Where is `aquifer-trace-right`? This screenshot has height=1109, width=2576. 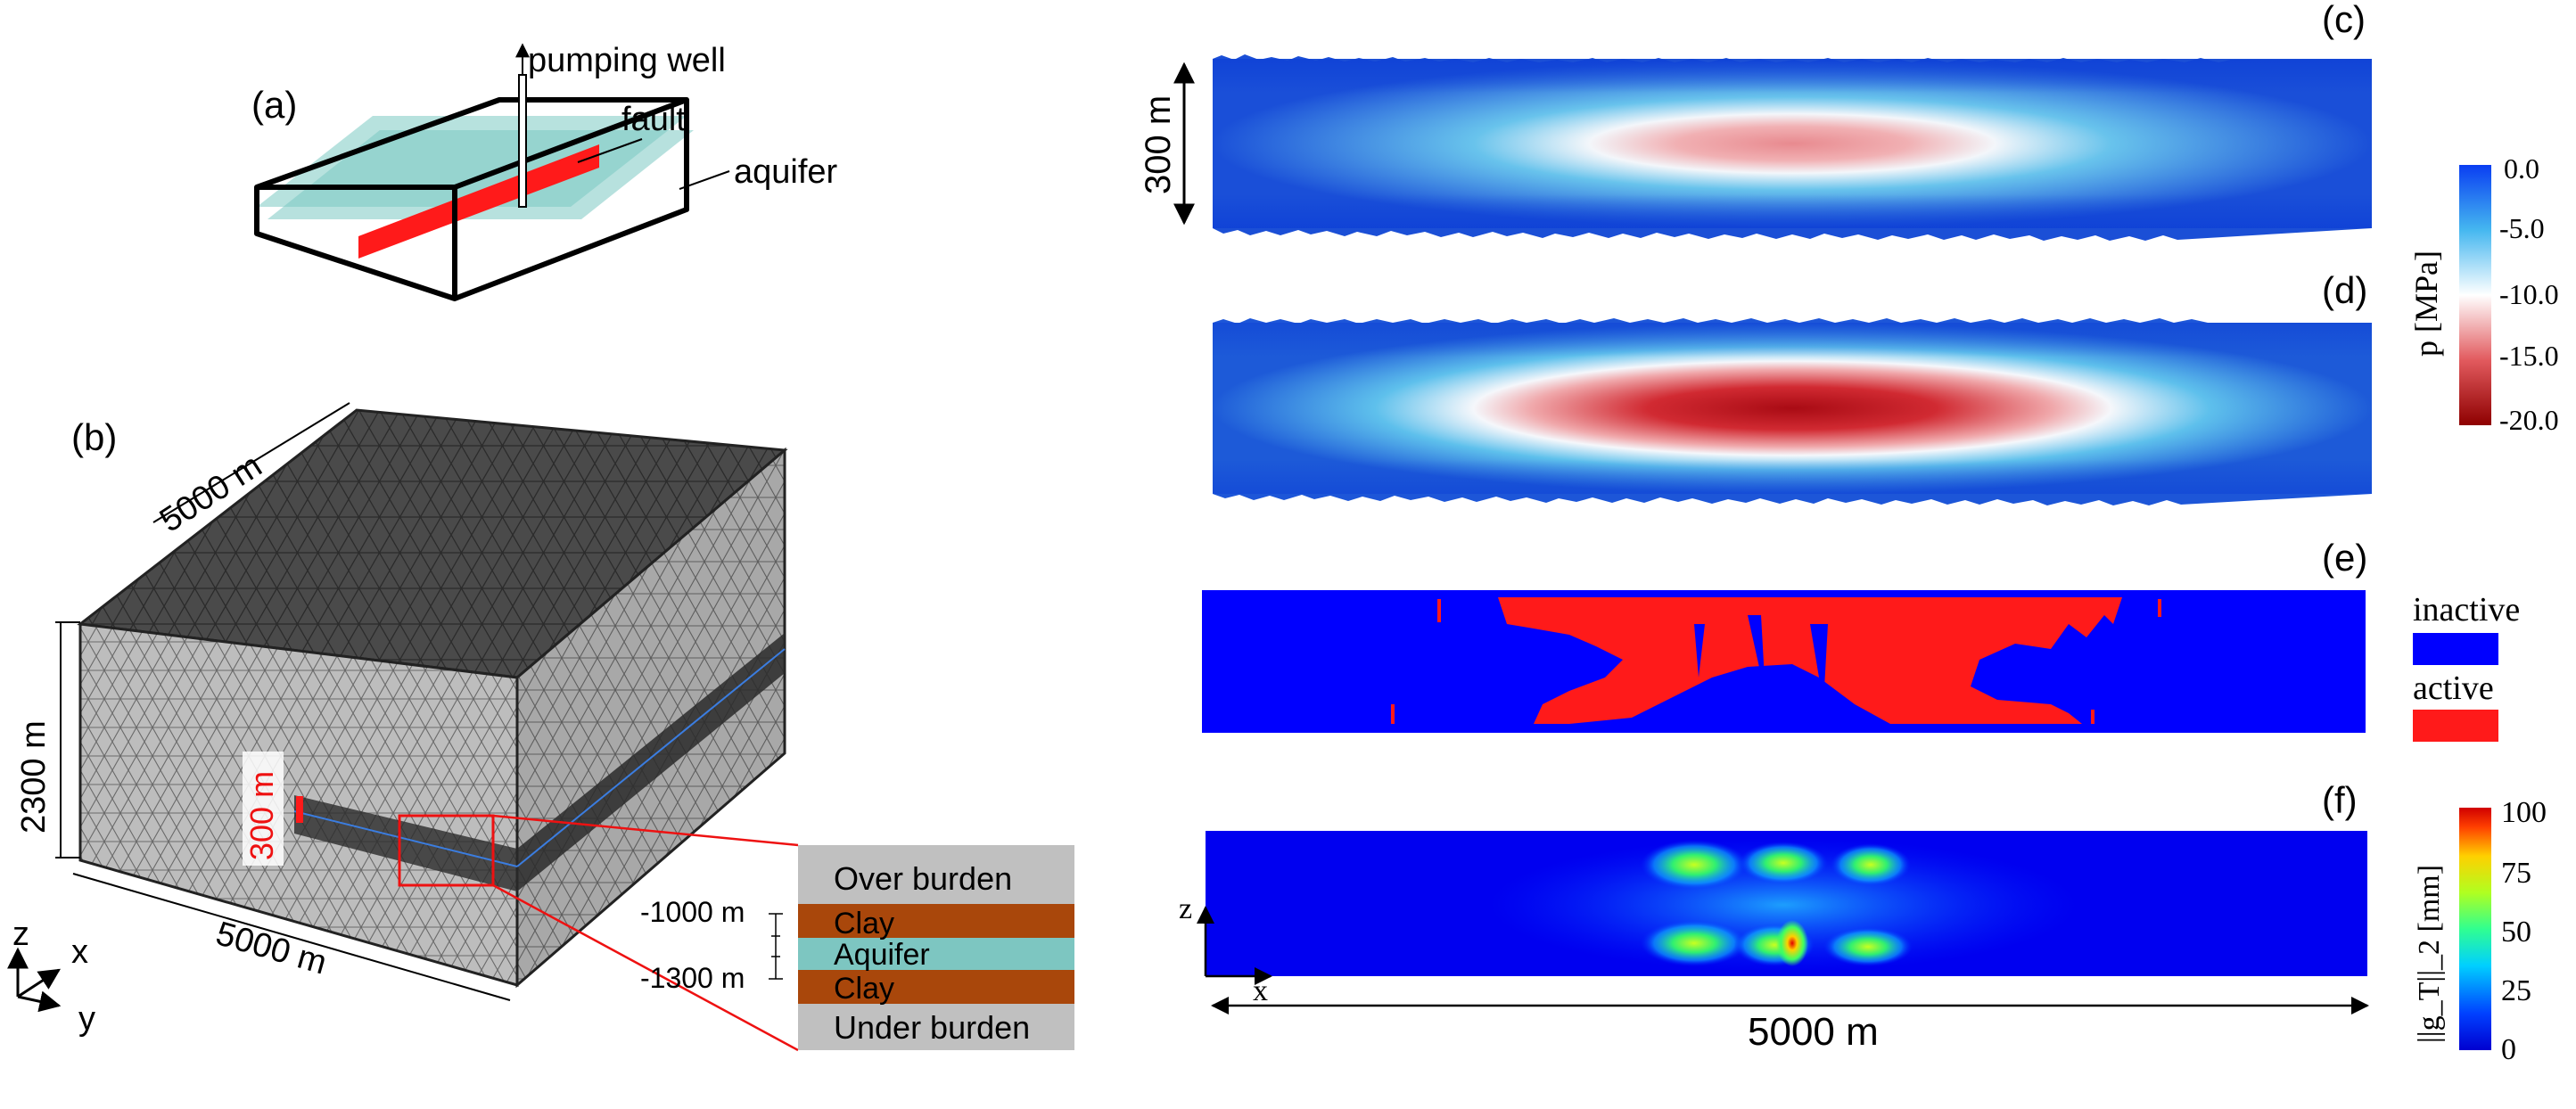
aquifer-trace-right is located at coordinates (651, 758).